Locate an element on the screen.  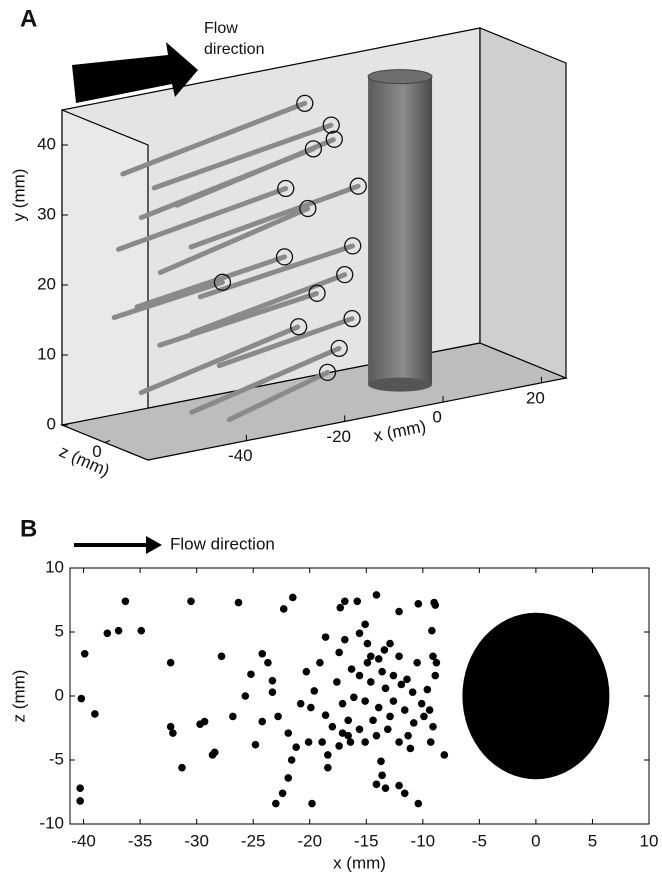
left-wall is located at coordinates (105, 285).